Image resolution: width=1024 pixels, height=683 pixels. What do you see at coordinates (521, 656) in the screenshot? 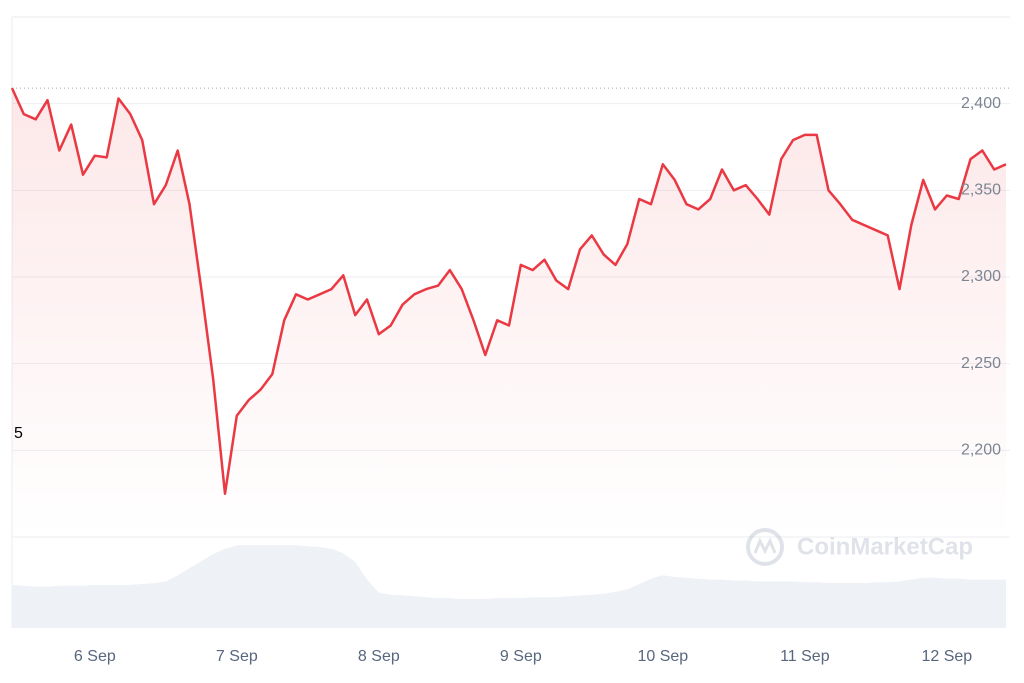
I see `x-tick-label: 9 Sep` at bounding box center [521, 656].